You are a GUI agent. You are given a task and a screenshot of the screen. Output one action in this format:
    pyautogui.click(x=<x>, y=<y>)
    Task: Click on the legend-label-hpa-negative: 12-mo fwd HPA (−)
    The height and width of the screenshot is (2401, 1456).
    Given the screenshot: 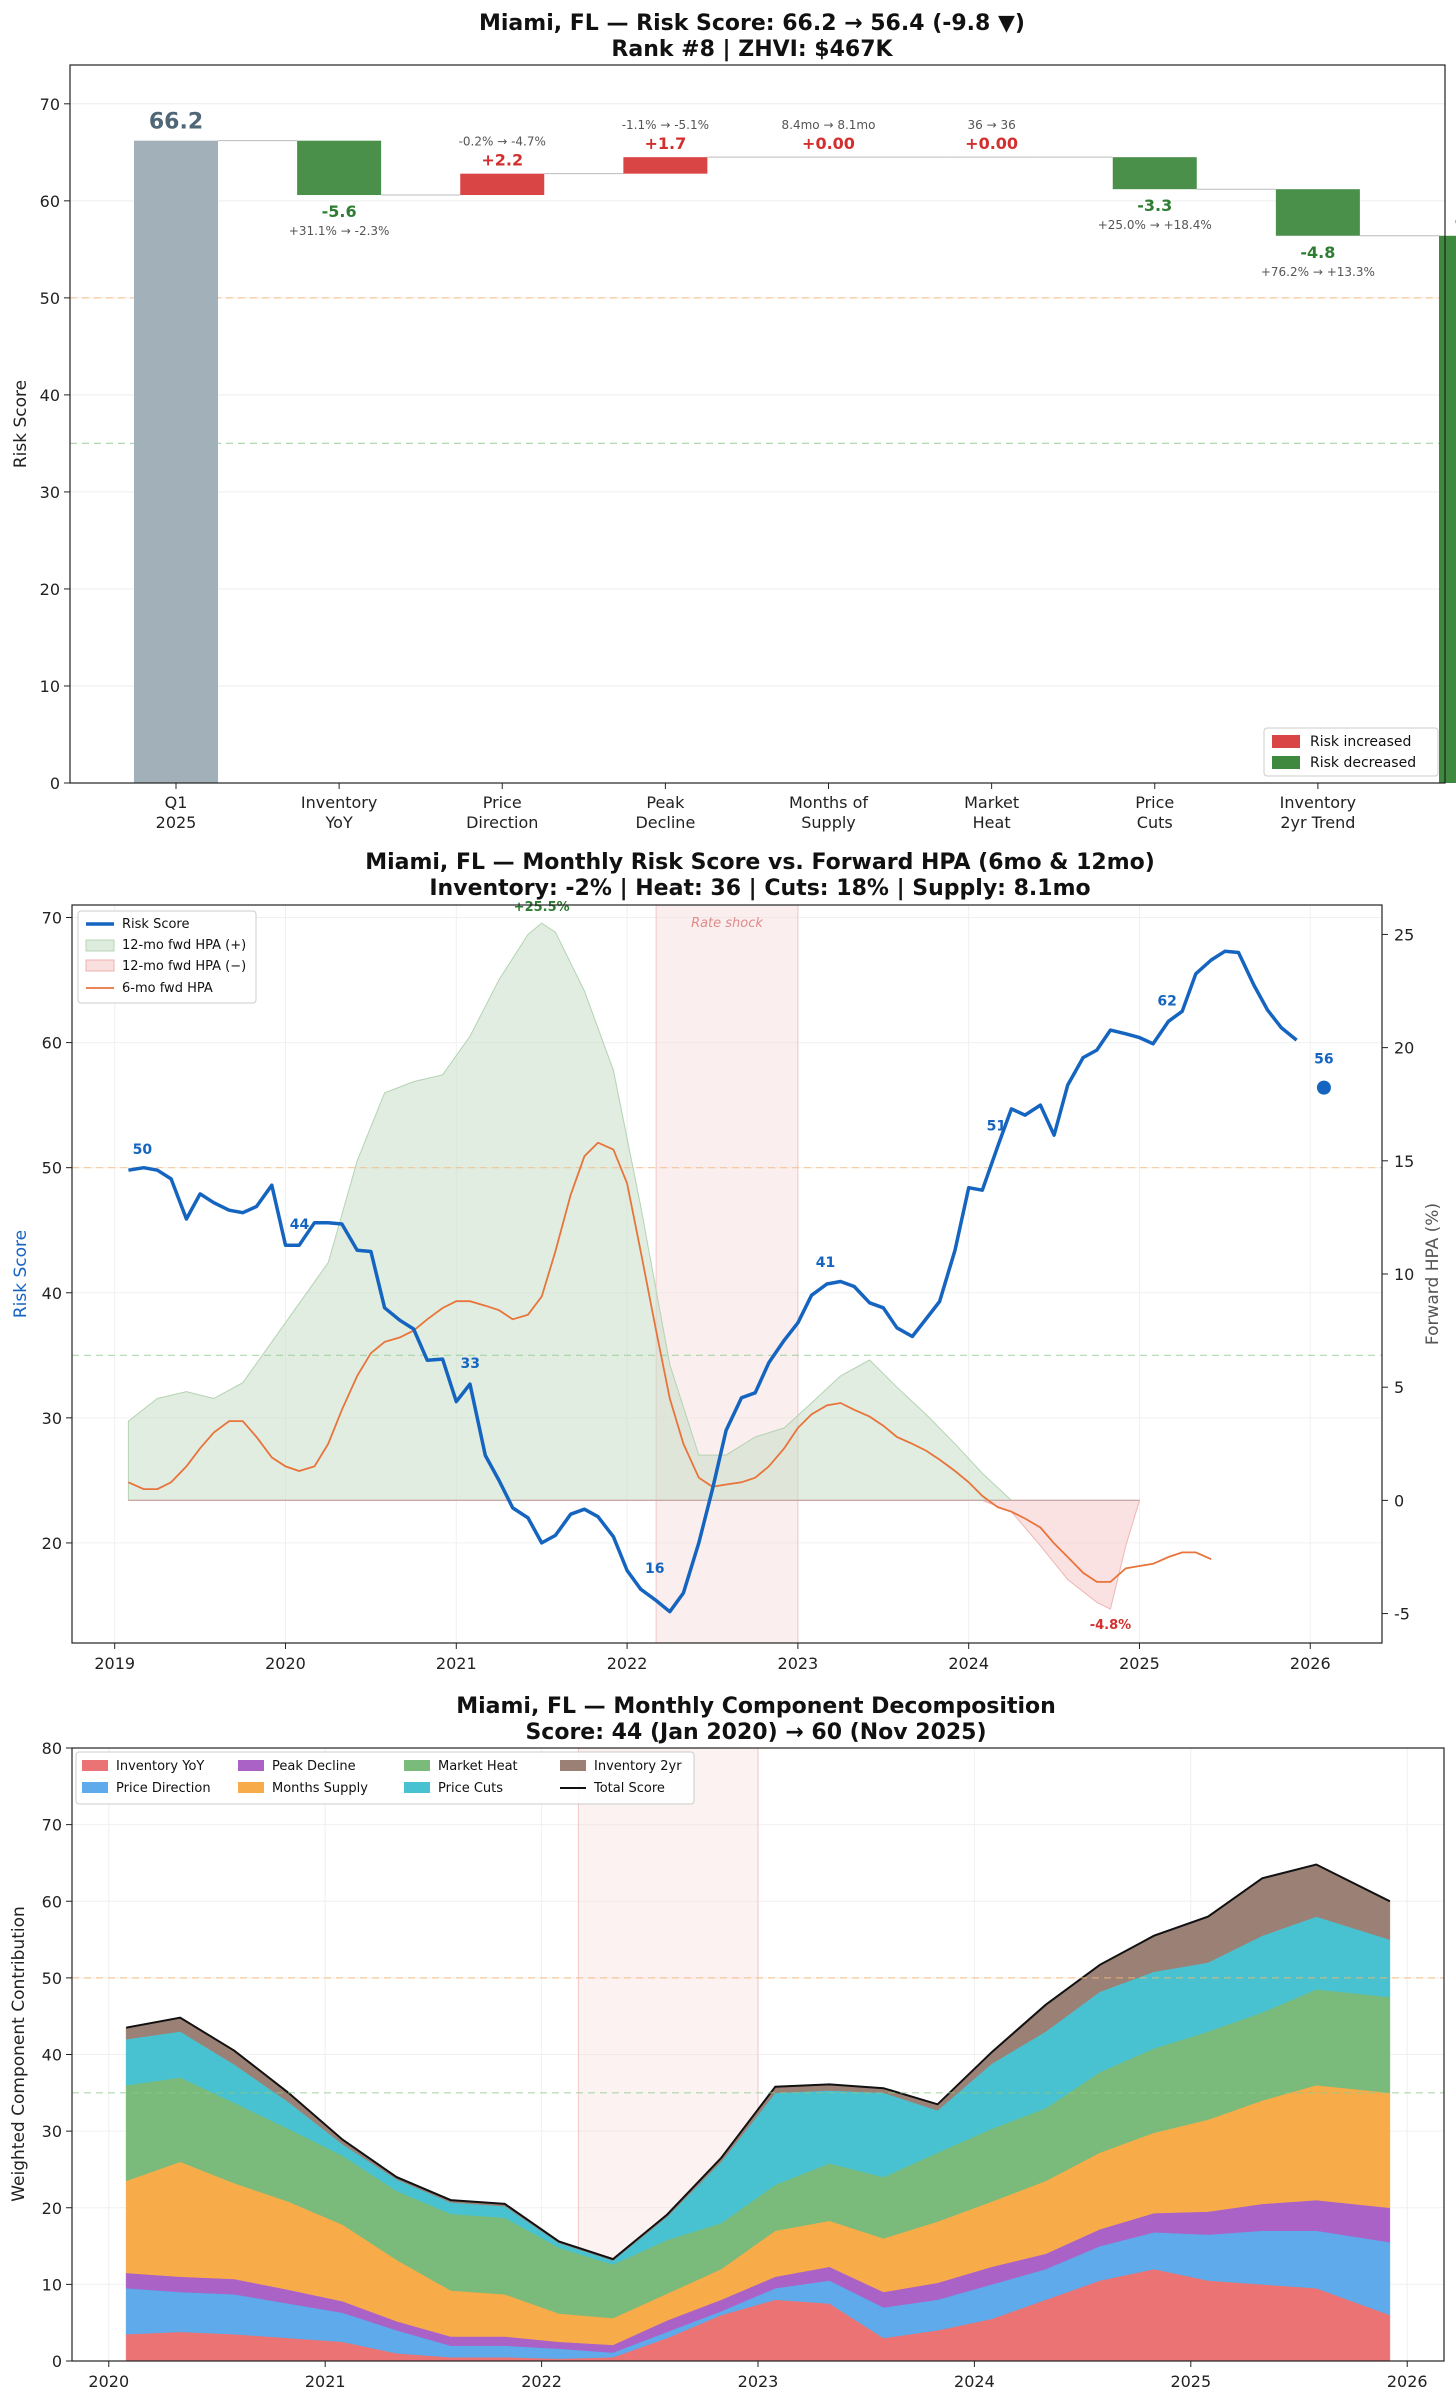 What is the action you would take?
    pyautogui.click(x=184, y=966)
    